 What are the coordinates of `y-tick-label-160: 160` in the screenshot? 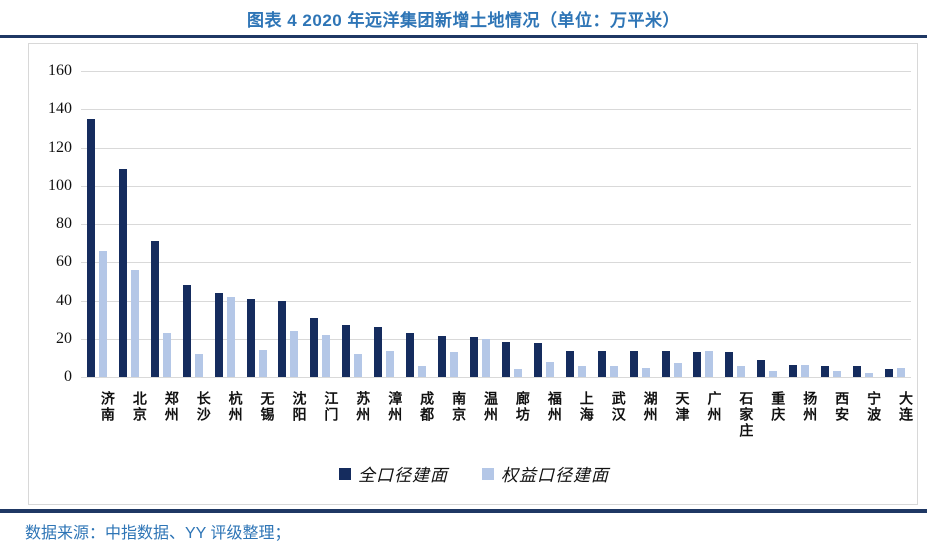 It's located at (60, 70).